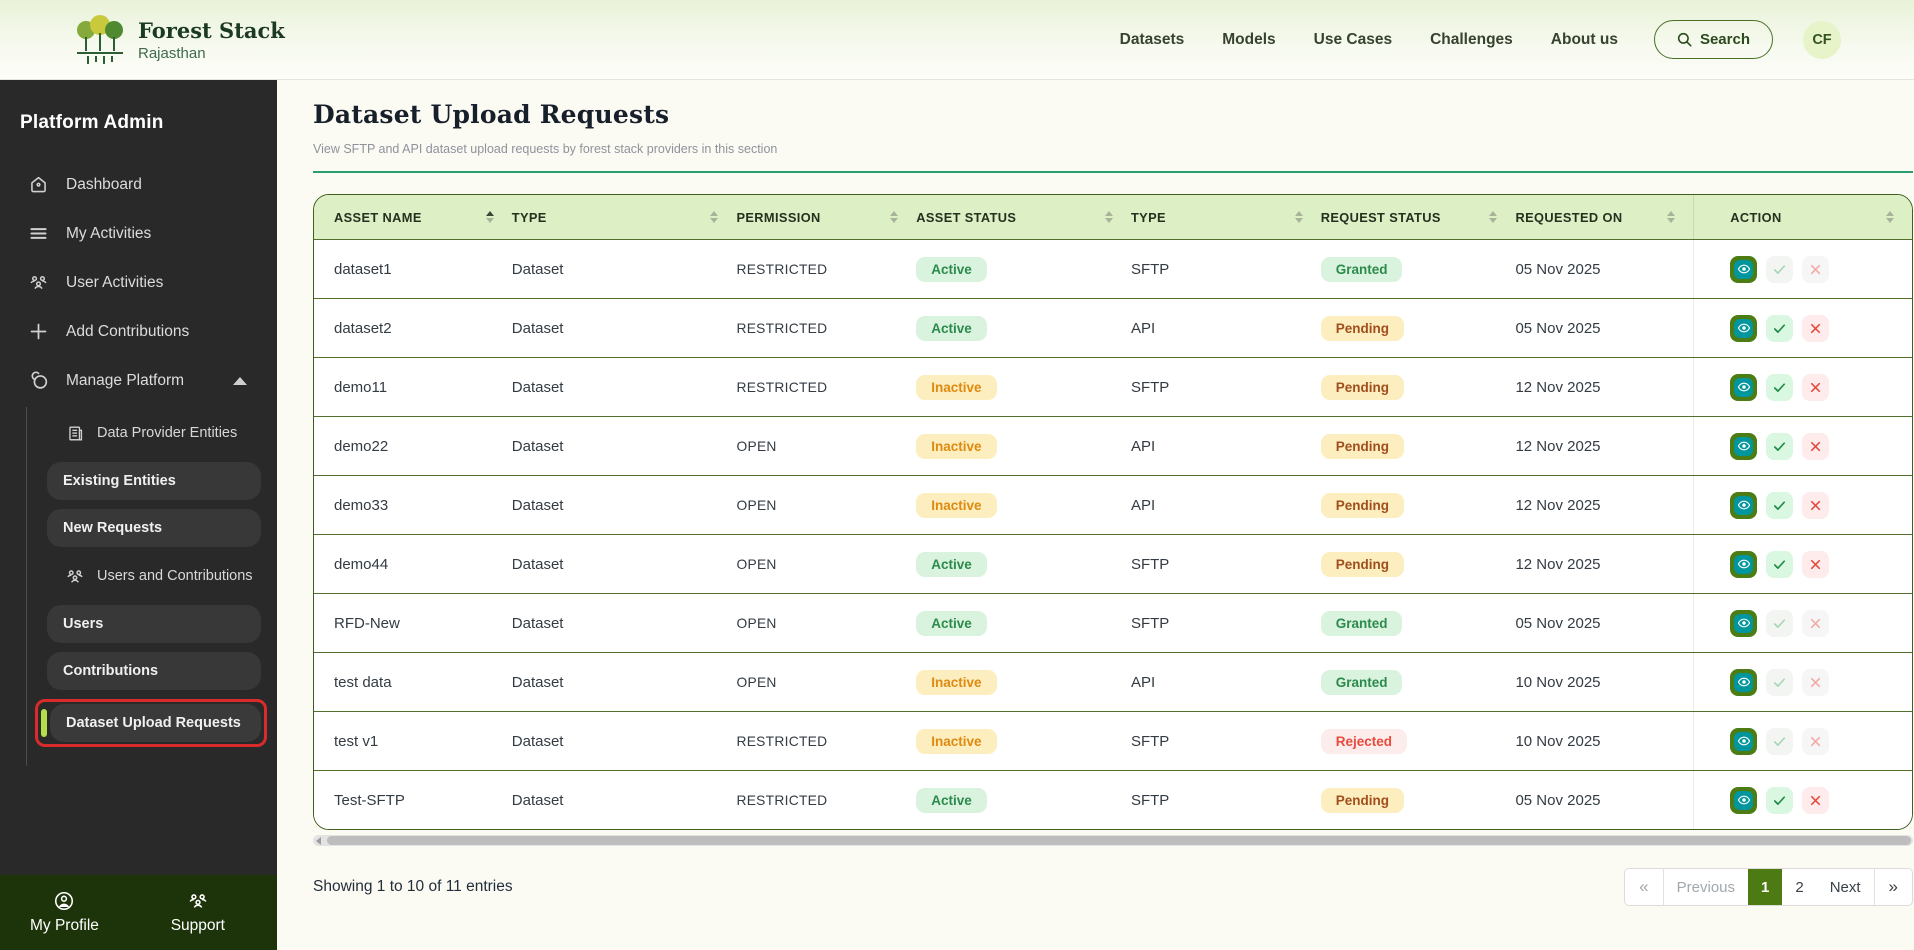 The height and width of the screenshot is (950, 1914). I want to click on sidebar-footer: My Profile Support, so click(138, 912).